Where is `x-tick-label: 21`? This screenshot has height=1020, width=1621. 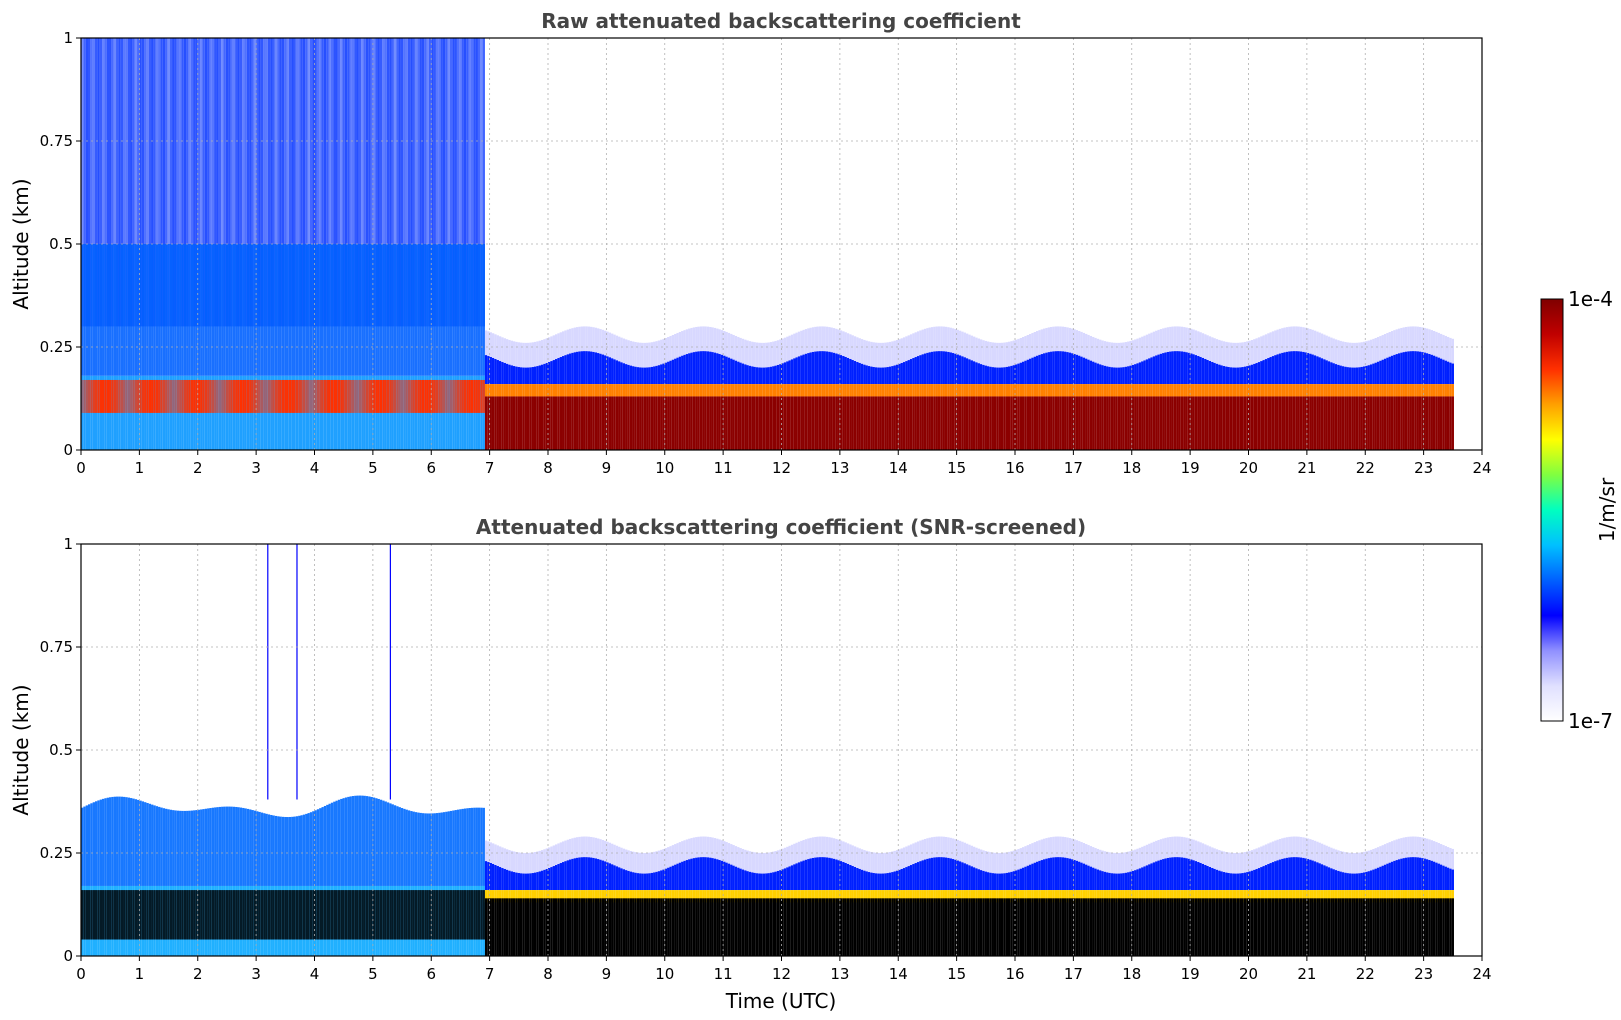 x-tick-label: 21 is located at coordinates (1306, 468).